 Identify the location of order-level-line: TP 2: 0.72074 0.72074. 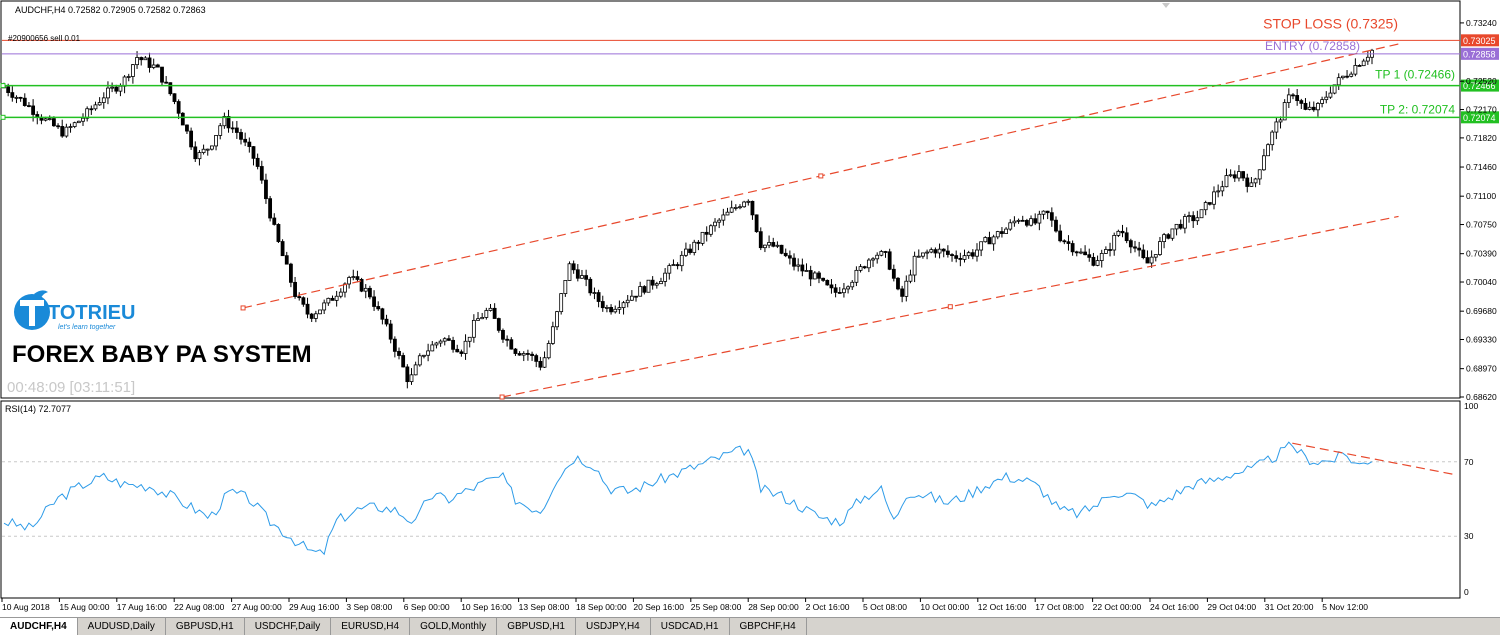
(749, 113).